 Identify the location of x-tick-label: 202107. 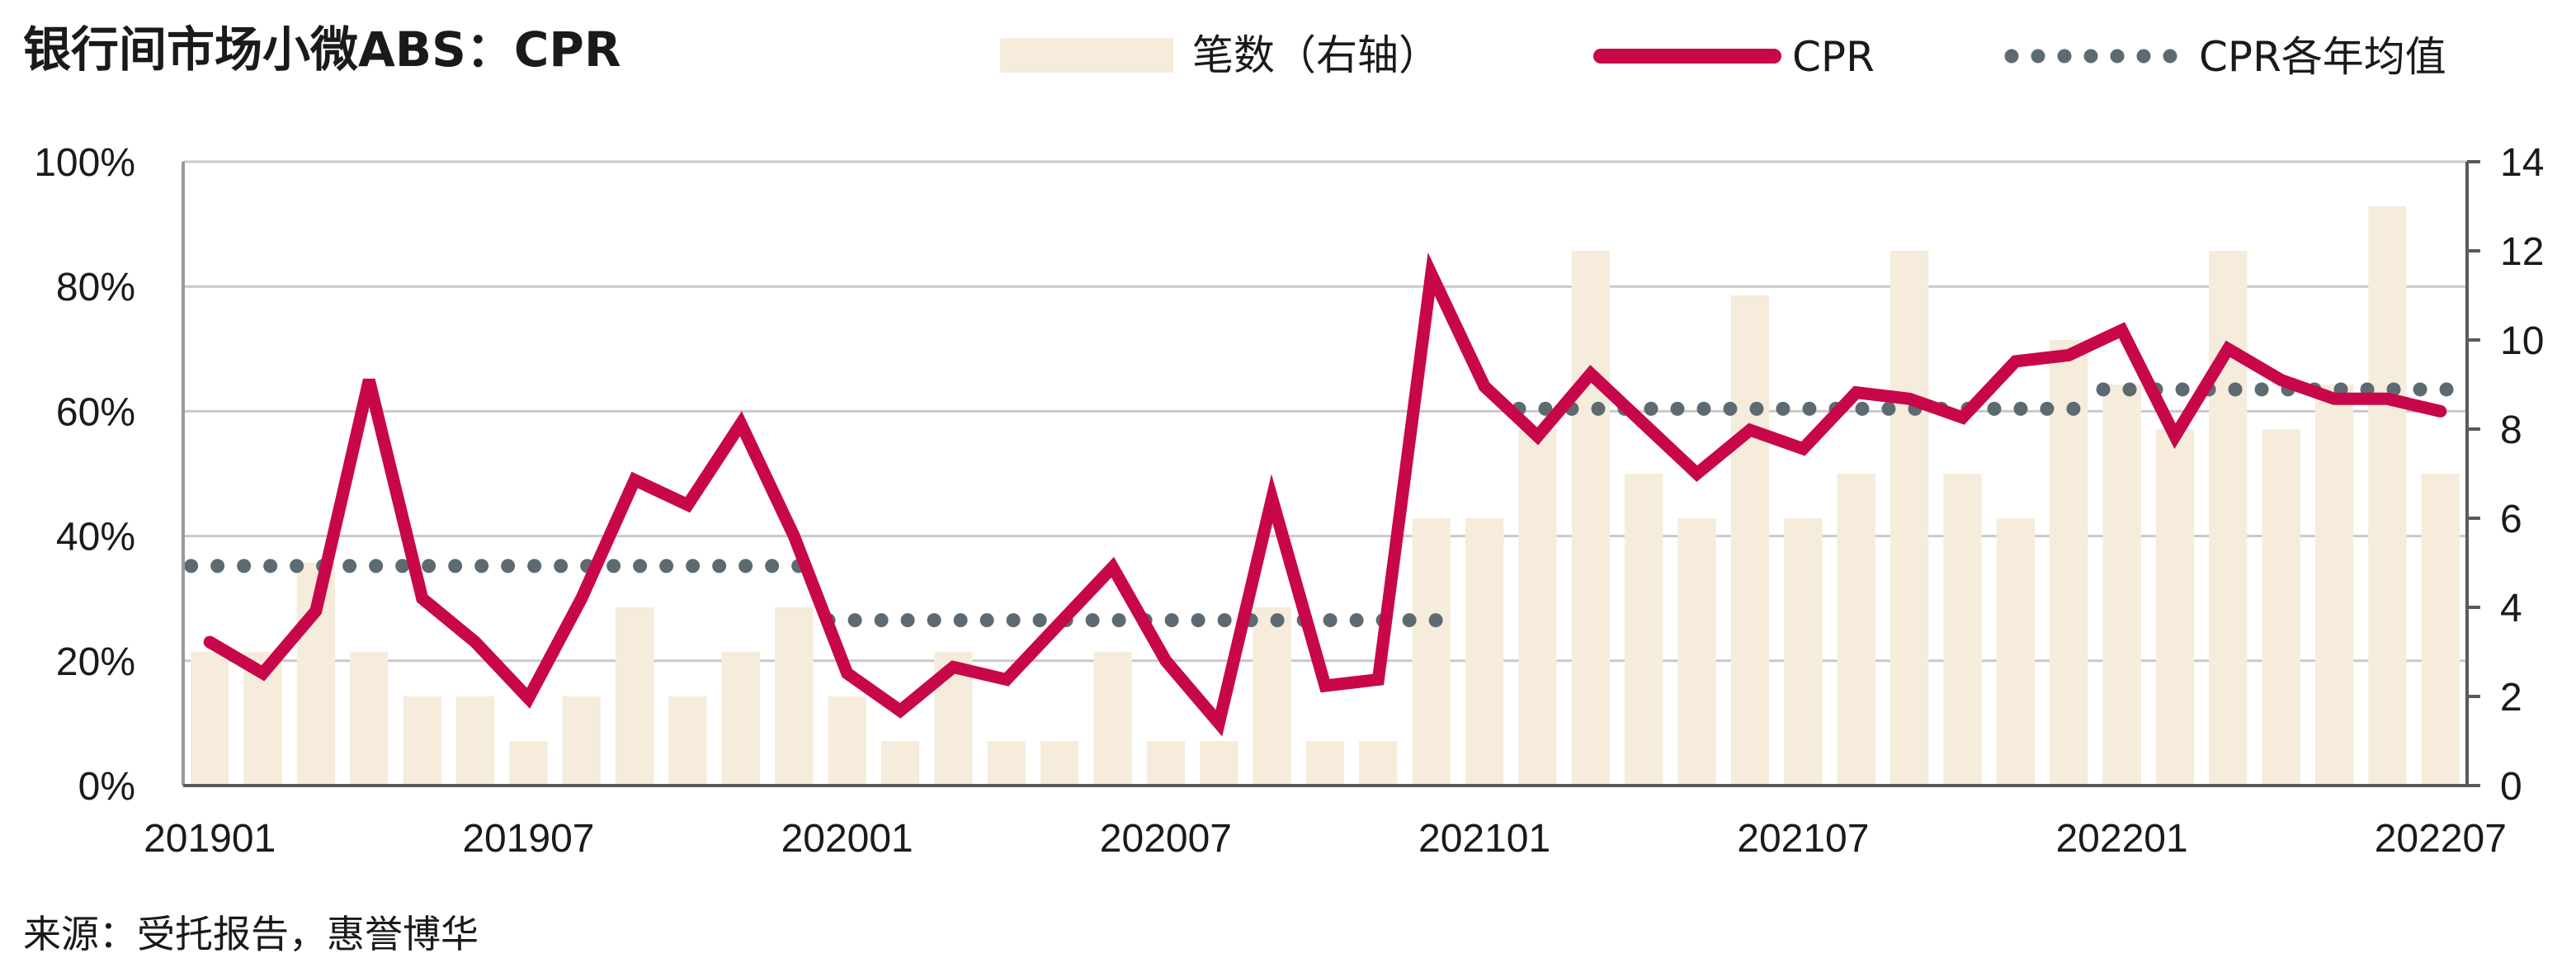
(1803, 839).